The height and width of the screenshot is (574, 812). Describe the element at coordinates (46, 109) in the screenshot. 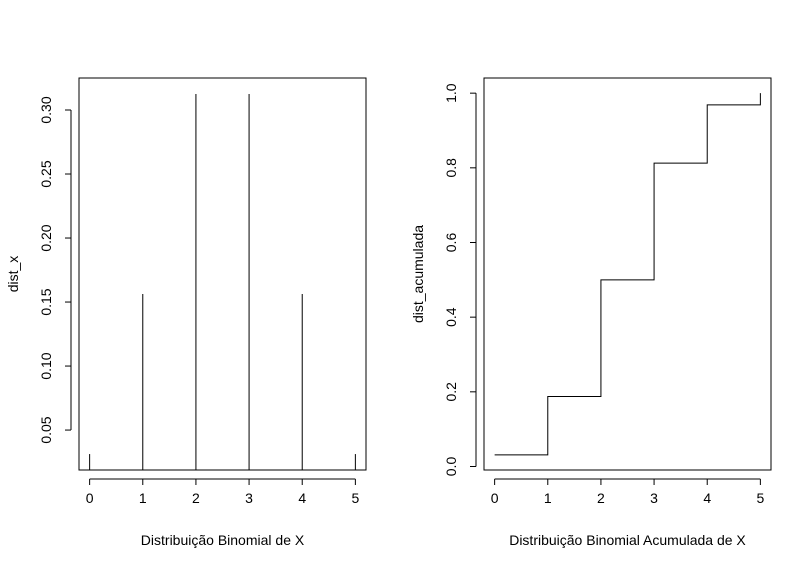

I see `y-tick-label: 0.30` at that location.